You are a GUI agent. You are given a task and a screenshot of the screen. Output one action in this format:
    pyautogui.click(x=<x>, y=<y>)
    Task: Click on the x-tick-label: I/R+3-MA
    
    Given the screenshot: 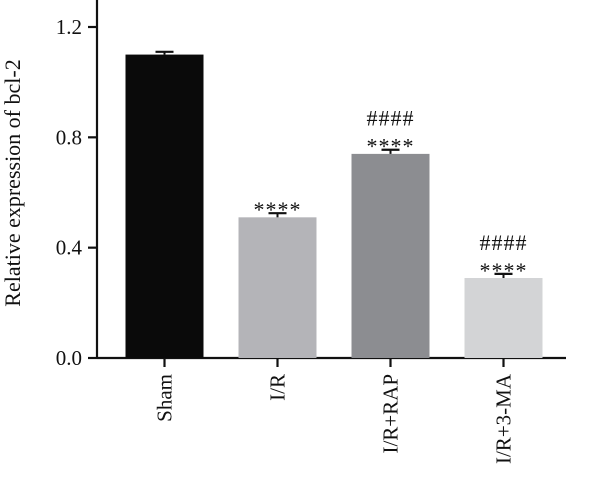 What is the action you would take?
    pyautogui.click(x=504, y=418)
    